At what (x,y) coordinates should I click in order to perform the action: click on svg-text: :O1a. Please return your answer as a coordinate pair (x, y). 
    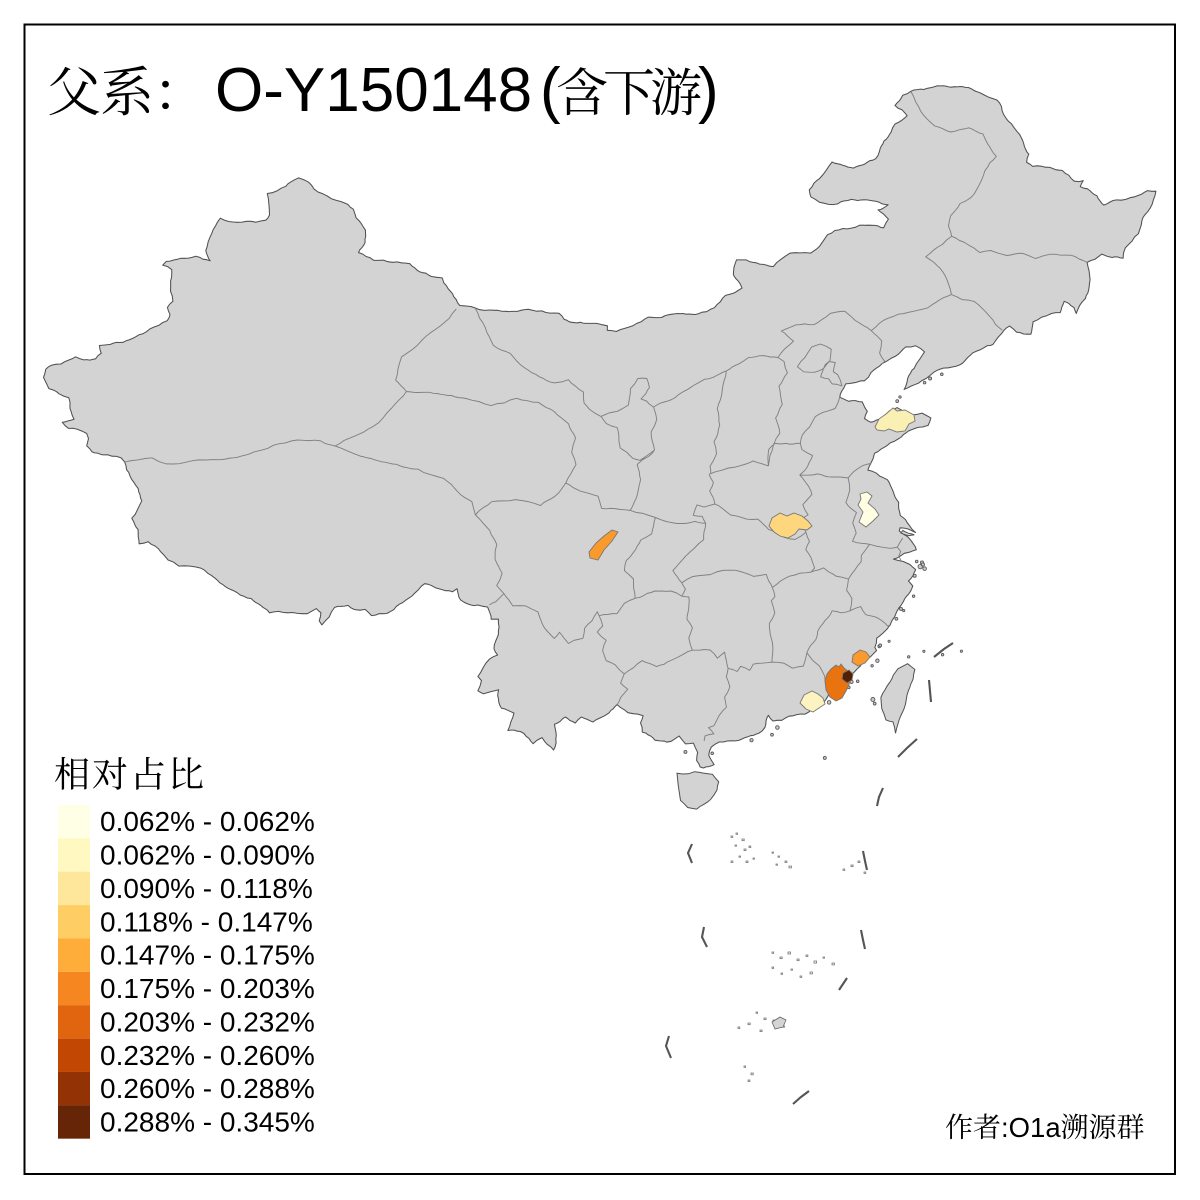
    Looking at the image, I should click on (1031, 1127).